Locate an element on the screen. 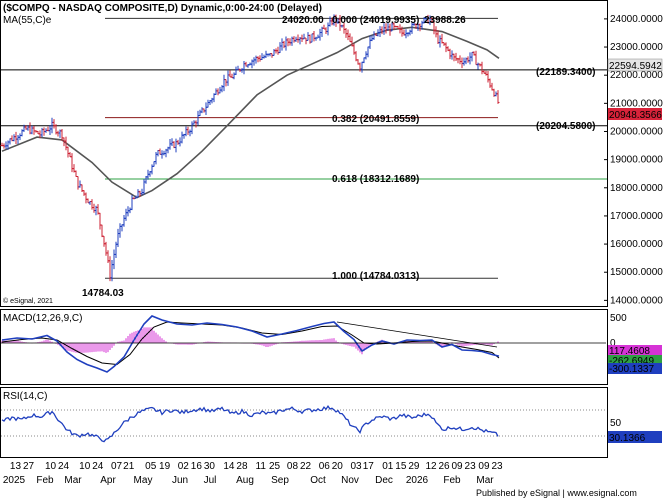 Image resolution: width=664 pixels, height=500 pixels. x-tick-label: 14 is located at coordinates (229, 466).